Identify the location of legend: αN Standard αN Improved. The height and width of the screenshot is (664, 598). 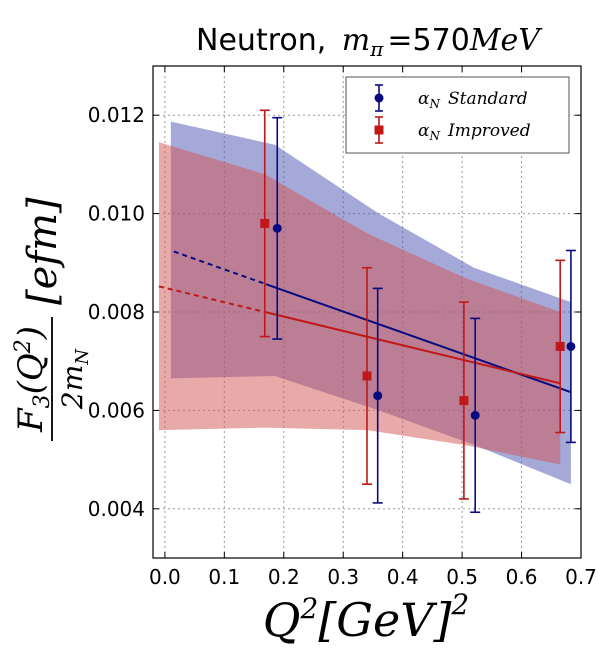
(457, 115).